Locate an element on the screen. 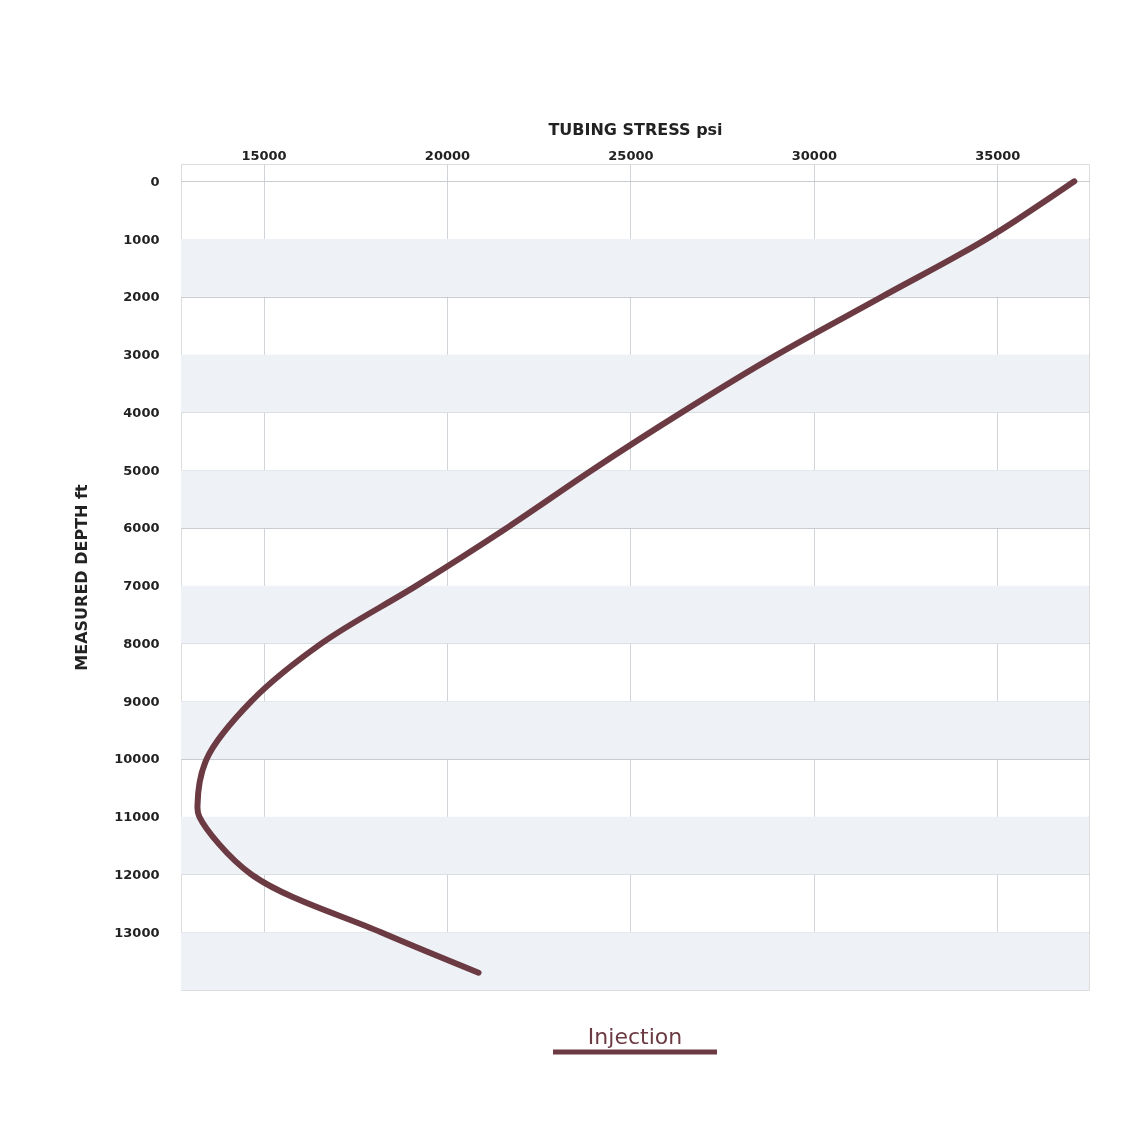 Image resolution: width=1140 pixels, height=1148 pixels. x-tick-label: 15000 is located at coordinates (264, 155).